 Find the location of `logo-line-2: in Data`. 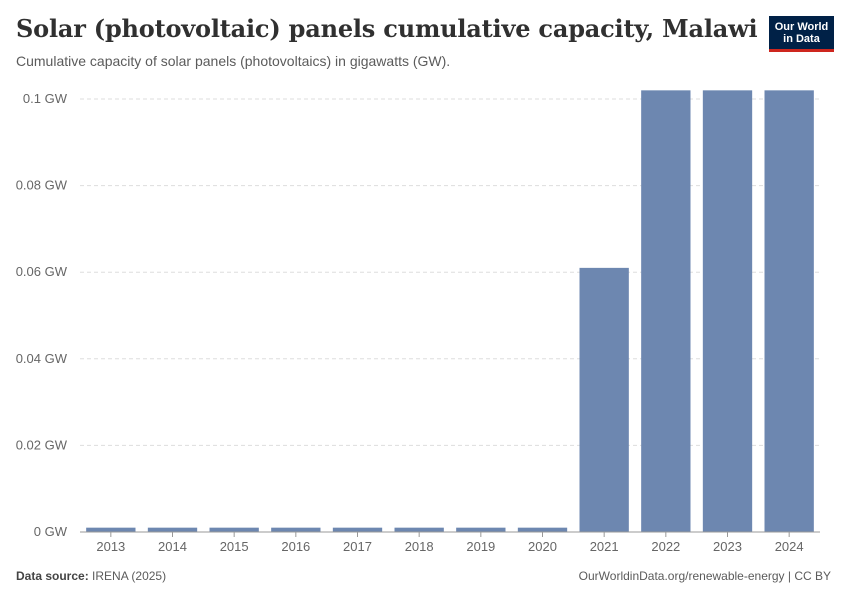

logo-line-2: in Data is located at coordinates (801, 39).